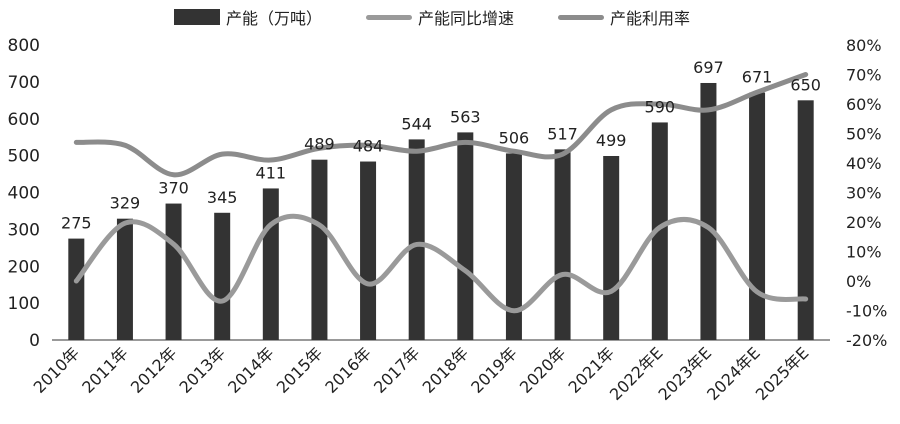 Image resolution: width=900 pixels, height=424 pixels. I want to click on y-left-tick-label: 400, so click(24, 194).